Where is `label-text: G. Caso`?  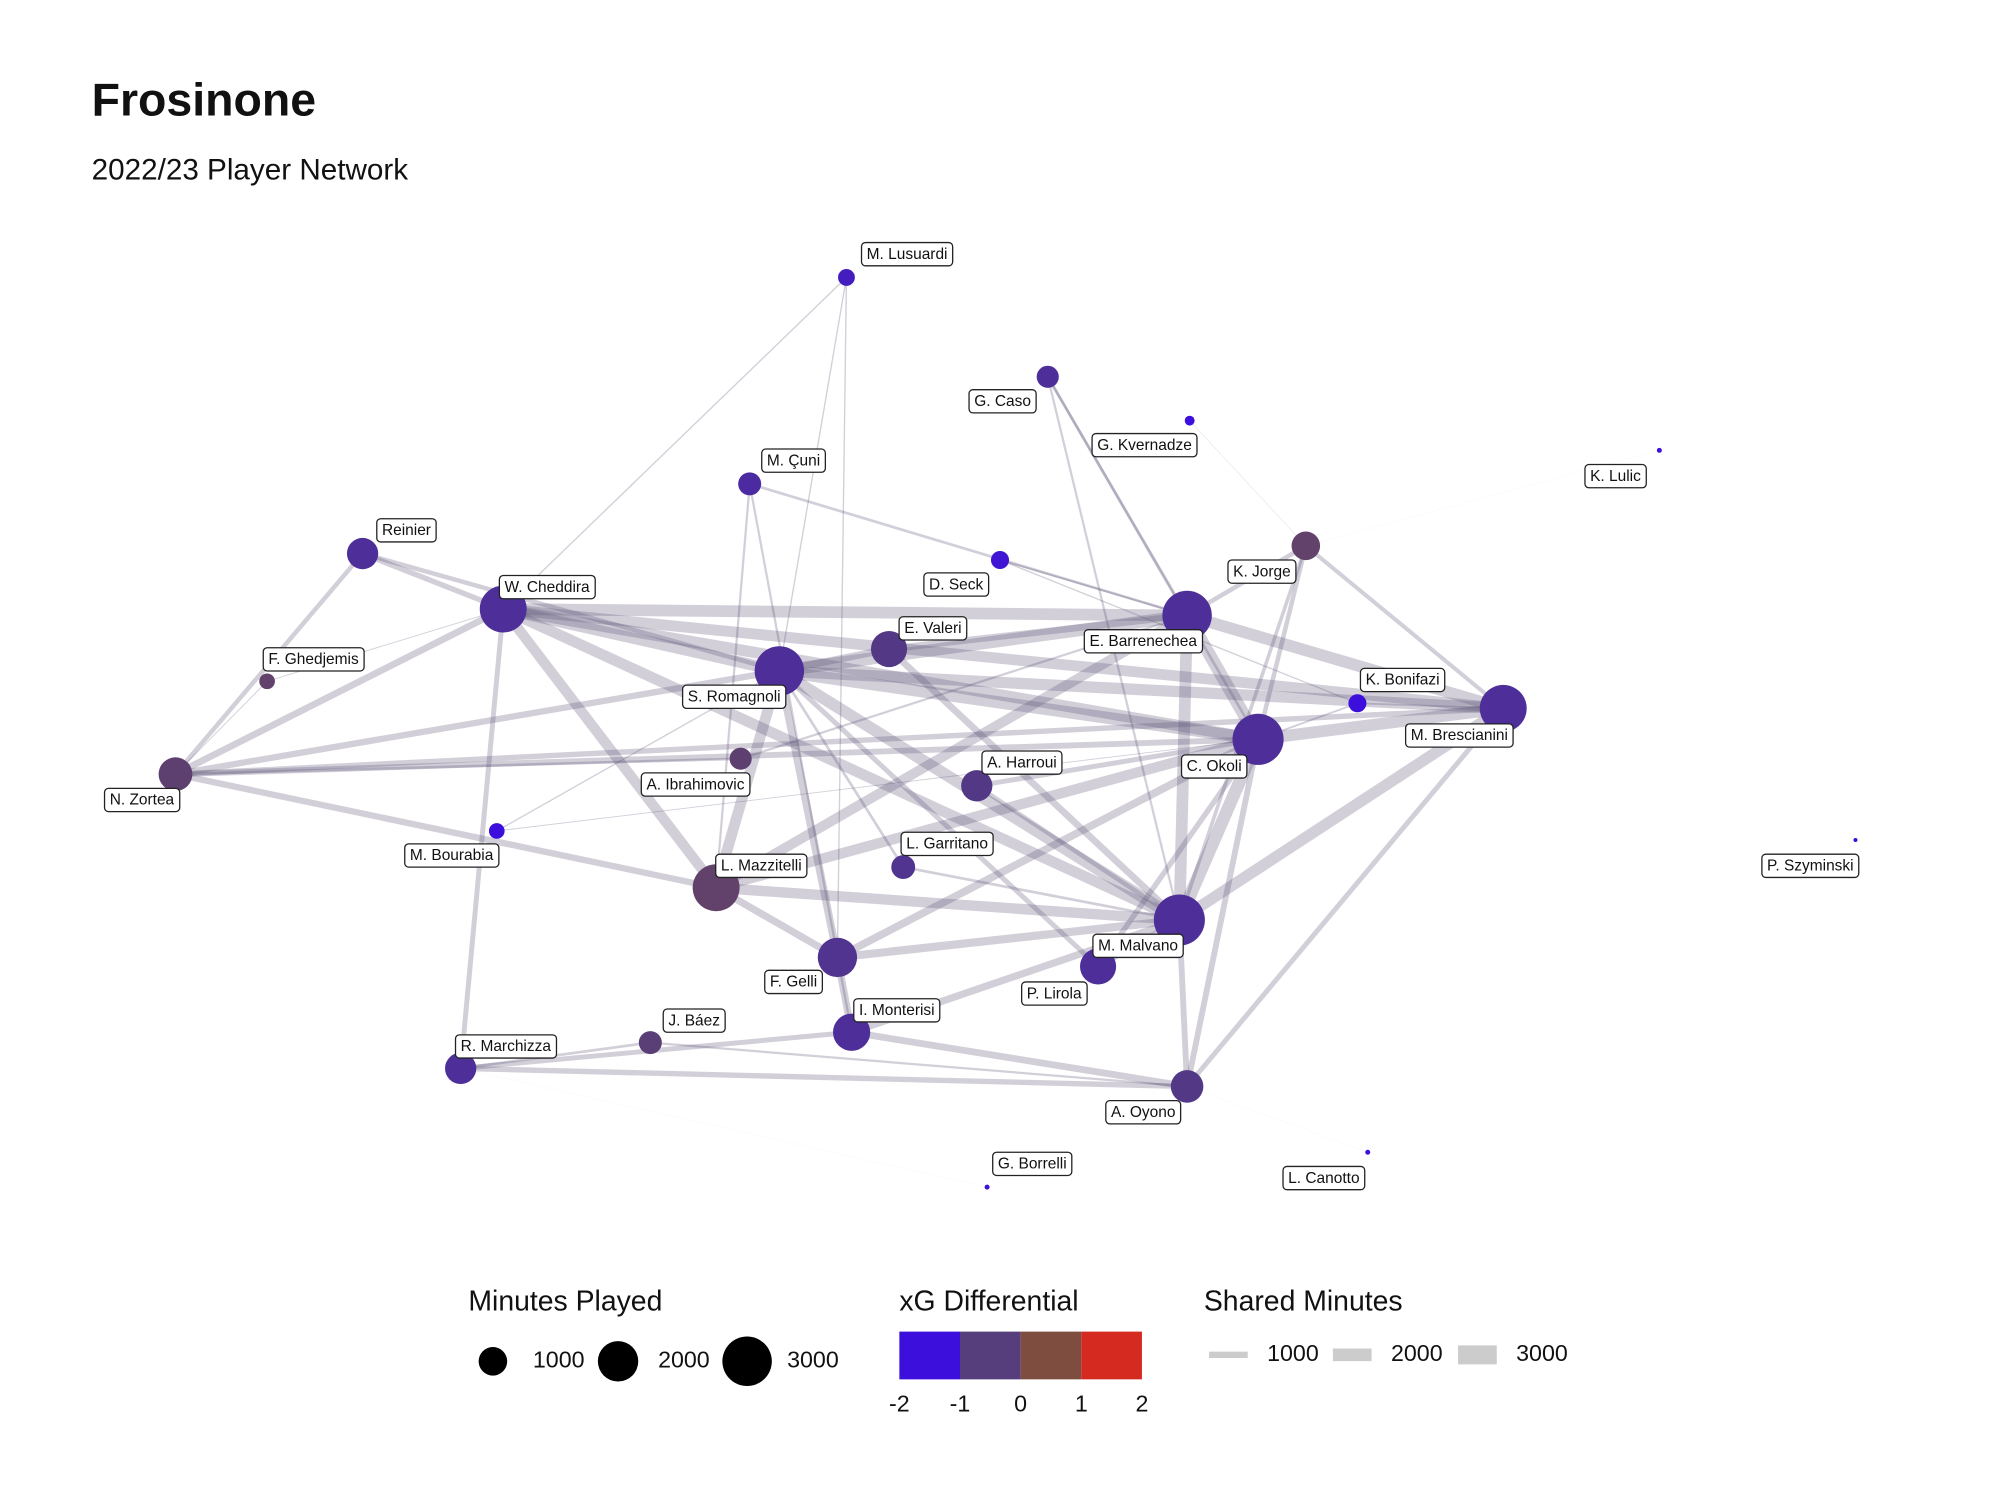
label-text: G. Caso is located at coordinates (1002, 401).